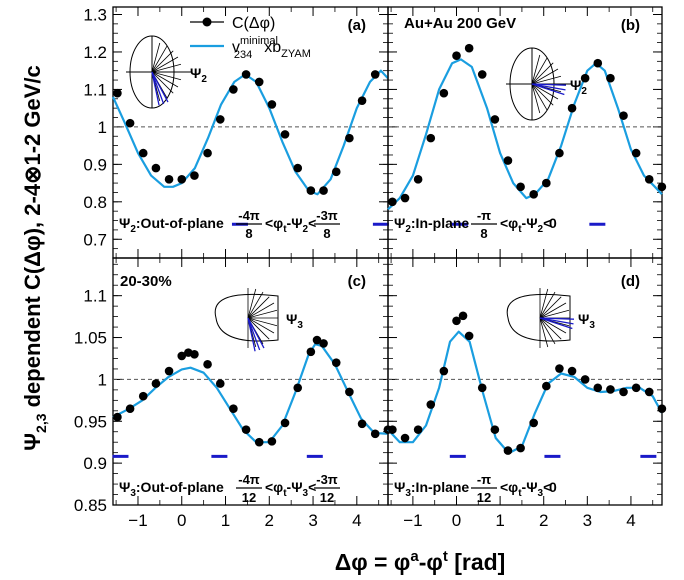  I want to click on y-tick-label: 1.05, so click(90, 338).